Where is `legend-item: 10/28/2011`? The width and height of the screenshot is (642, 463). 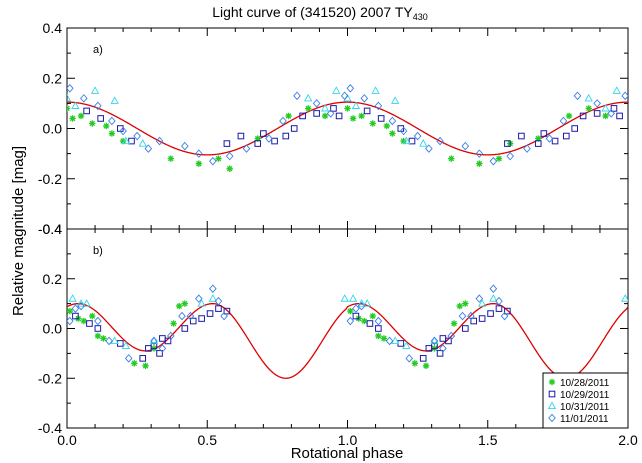
legend-item: 10/28/2011 is located at coordinates (579, 383).